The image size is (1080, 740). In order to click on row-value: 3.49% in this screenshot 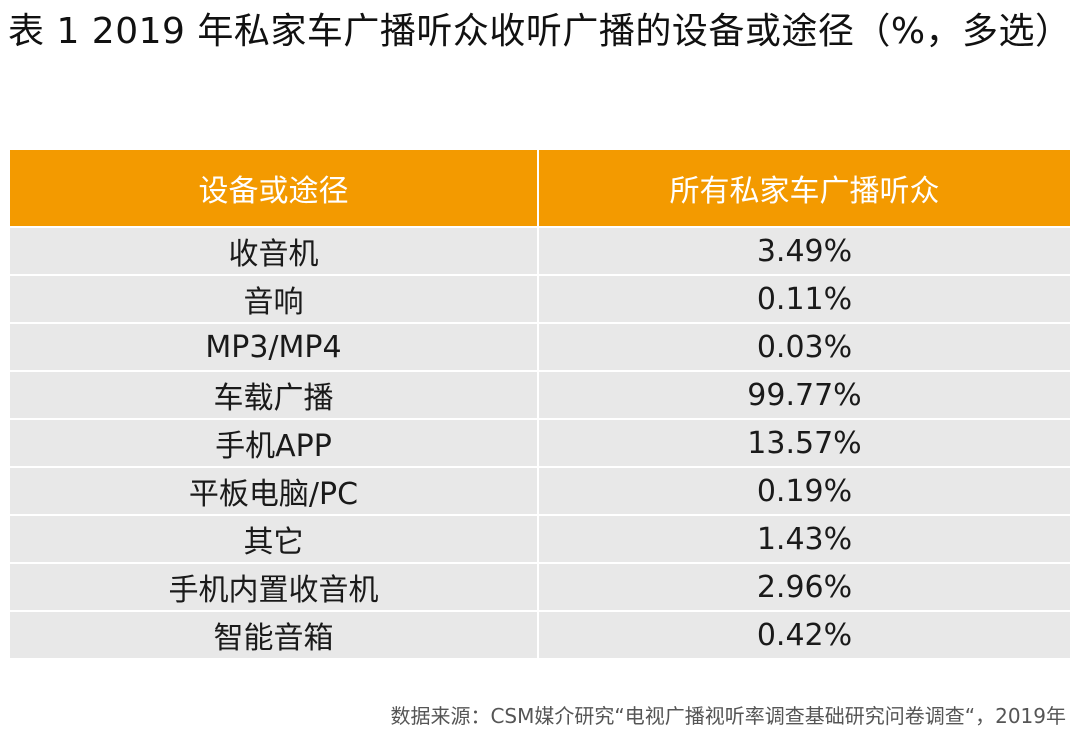, I will do `click(804, 250)`.